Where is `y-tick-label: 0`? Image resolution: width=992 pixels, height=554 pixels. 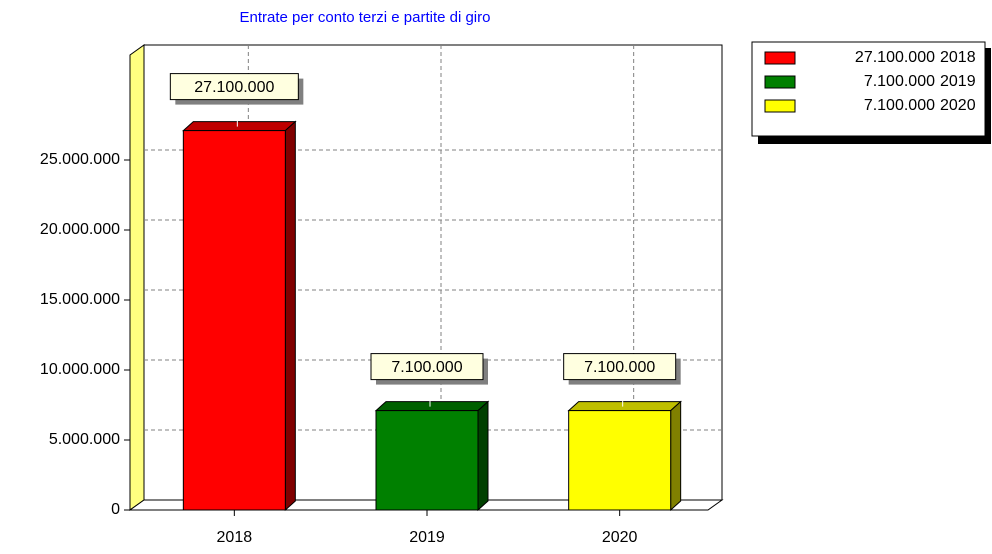
y-tick-label: 0 is located at coordinates (115, 509).